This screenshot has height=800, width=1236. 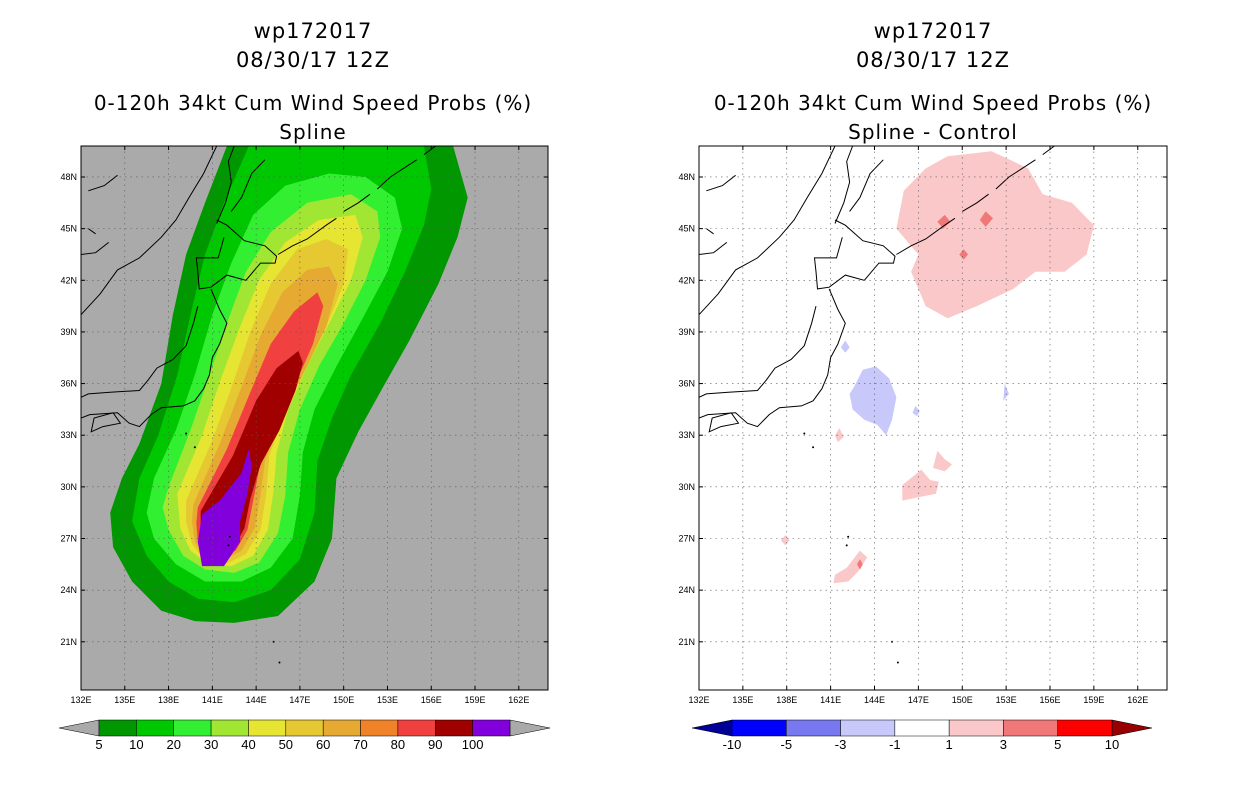 I want to click on x-tick-label: 138E, so click(x=786, y=700).